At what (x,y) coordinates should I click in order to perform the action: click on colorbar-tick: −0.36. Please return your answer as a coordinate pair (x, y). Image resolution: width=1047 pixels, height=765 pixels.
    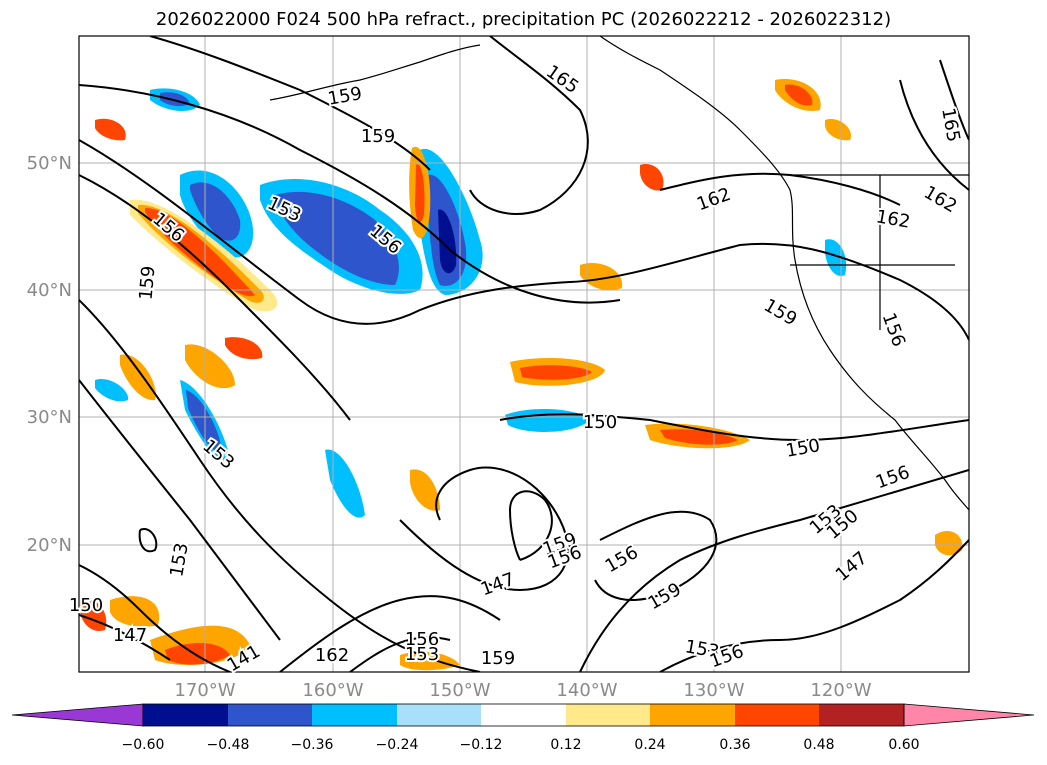
    Looking at the image, I should click on (312, 745).